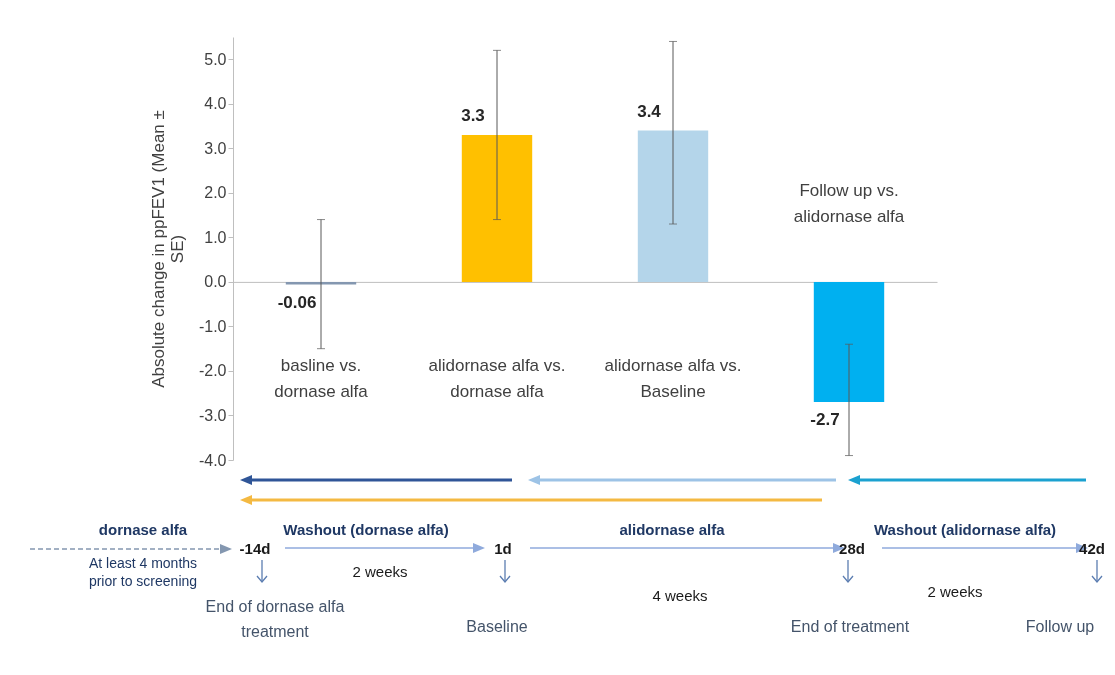  I want to click on y-tick-label: -3.0, so click(212, 415).